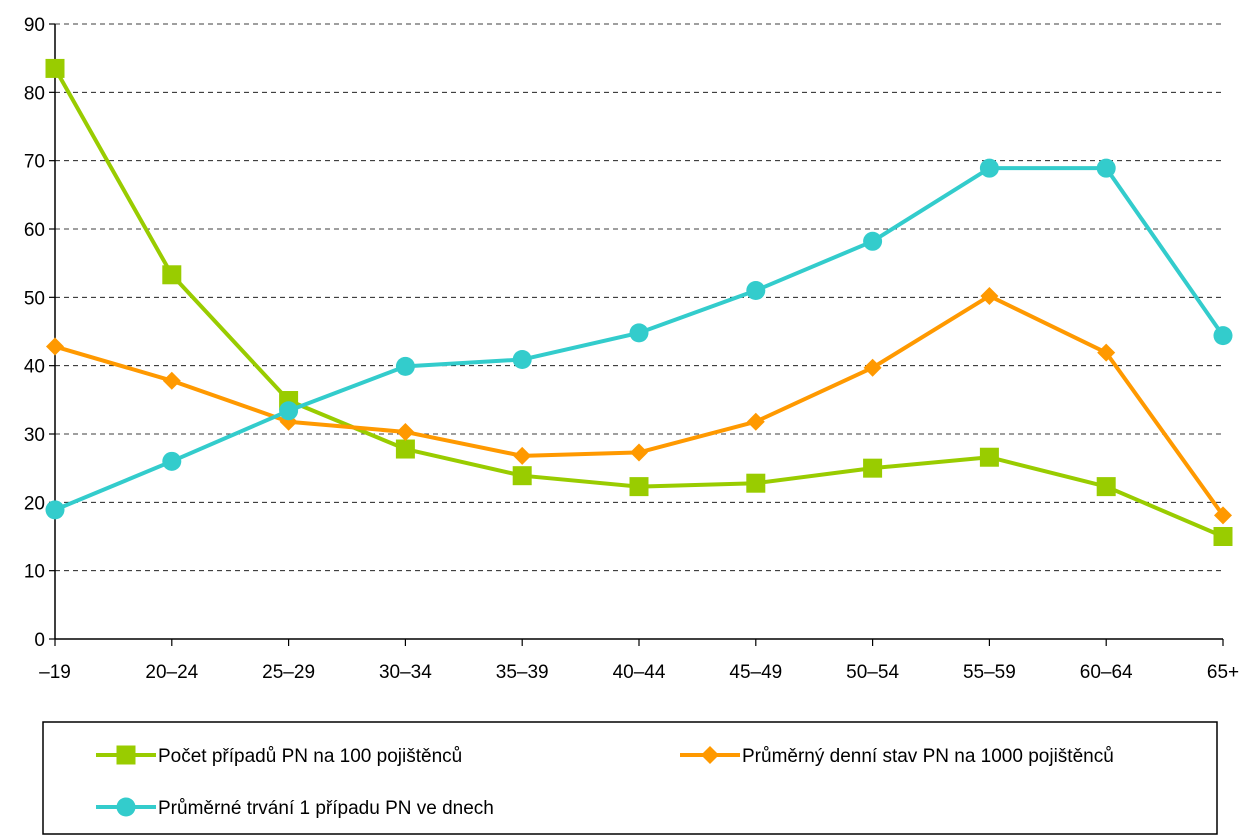  What do you see at coordinates (310, 756) in the screenshot?
I see `legend-label: Počet případů PN na 100 pojištěnců` at bounding box center [310, 756].